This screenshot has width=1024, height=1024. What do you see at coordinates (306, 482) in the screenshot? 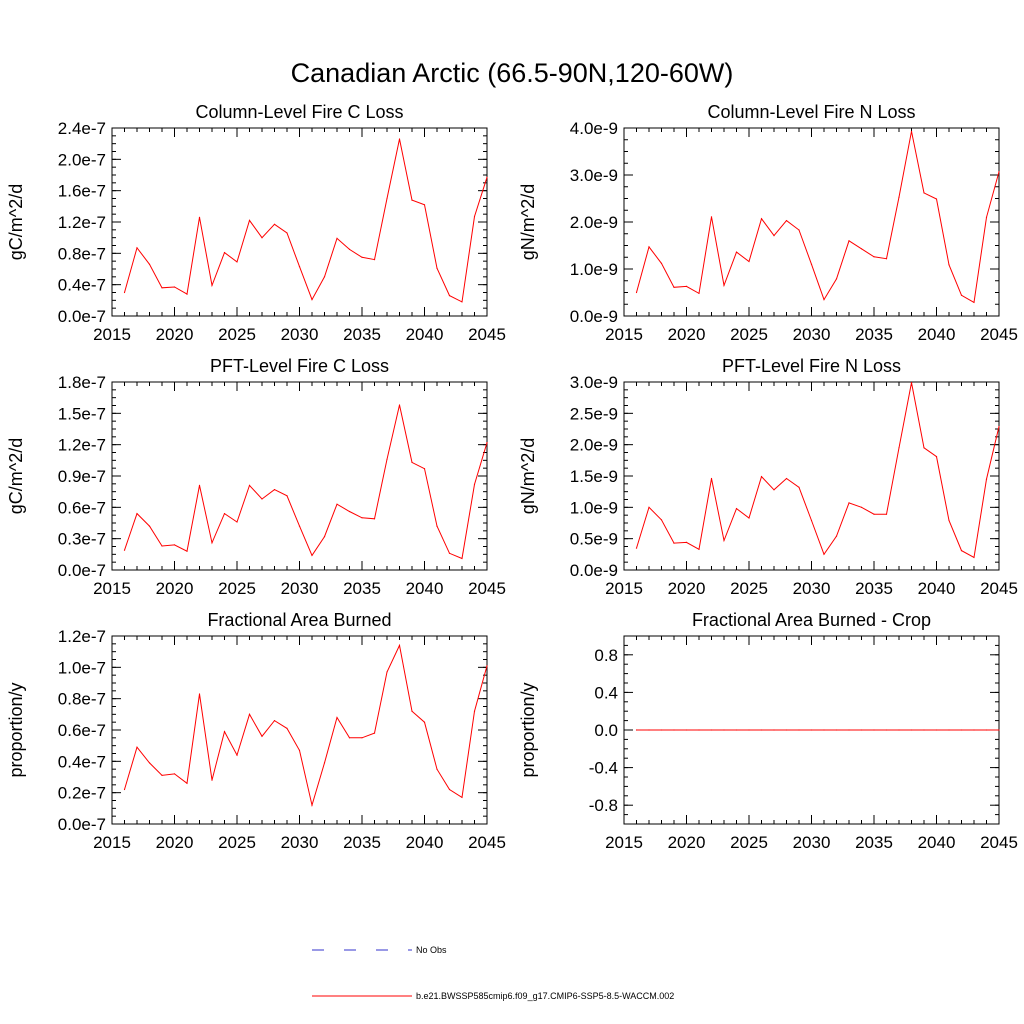
I see `series-line` at bounding box center [306, 482].